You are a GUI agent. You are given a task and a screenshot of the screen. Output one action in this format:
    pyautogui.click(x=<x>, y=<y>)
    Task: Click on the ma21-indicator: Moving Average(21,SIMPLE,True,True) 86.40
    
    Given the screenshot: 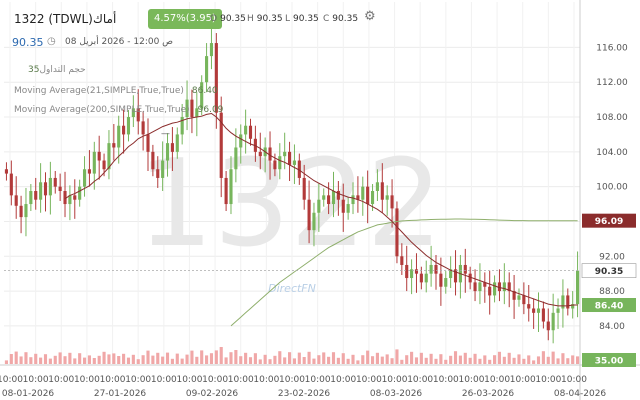 What is the action you would take?
    pyautogui.click(x=116, y=91)
    